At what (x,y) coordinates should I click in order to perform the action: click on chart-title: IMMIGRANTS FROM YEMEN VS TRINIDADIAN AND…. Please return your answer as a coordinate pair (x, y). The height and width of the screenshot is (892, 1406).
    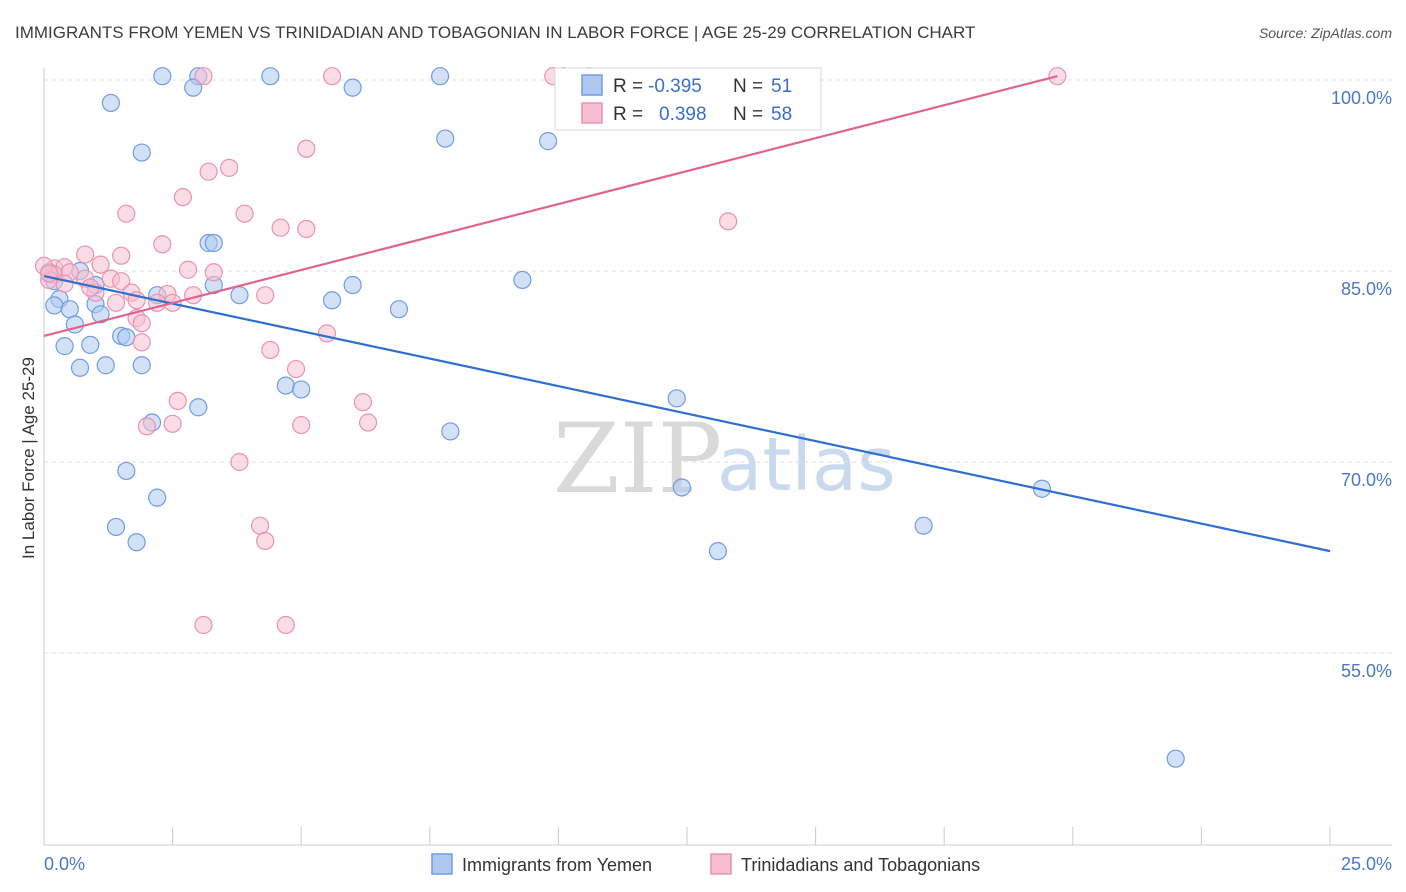
    Looking at the image, I should click on (495, 32).